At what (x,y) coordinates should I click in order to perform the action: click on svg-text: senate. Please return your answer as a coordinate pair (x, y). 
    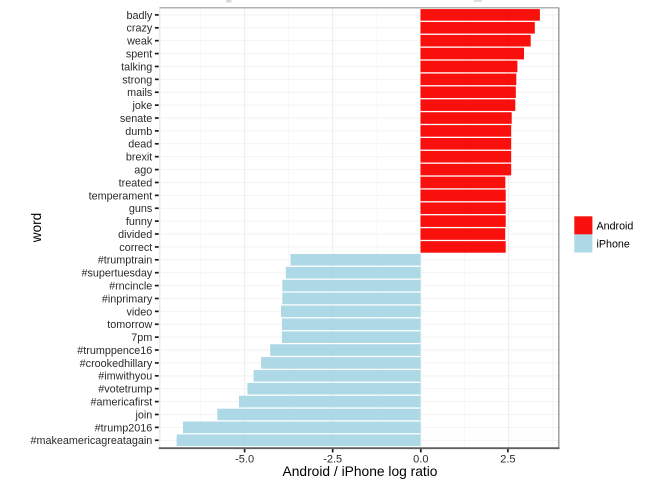
    Looking at the image, I should click on (136, 119).